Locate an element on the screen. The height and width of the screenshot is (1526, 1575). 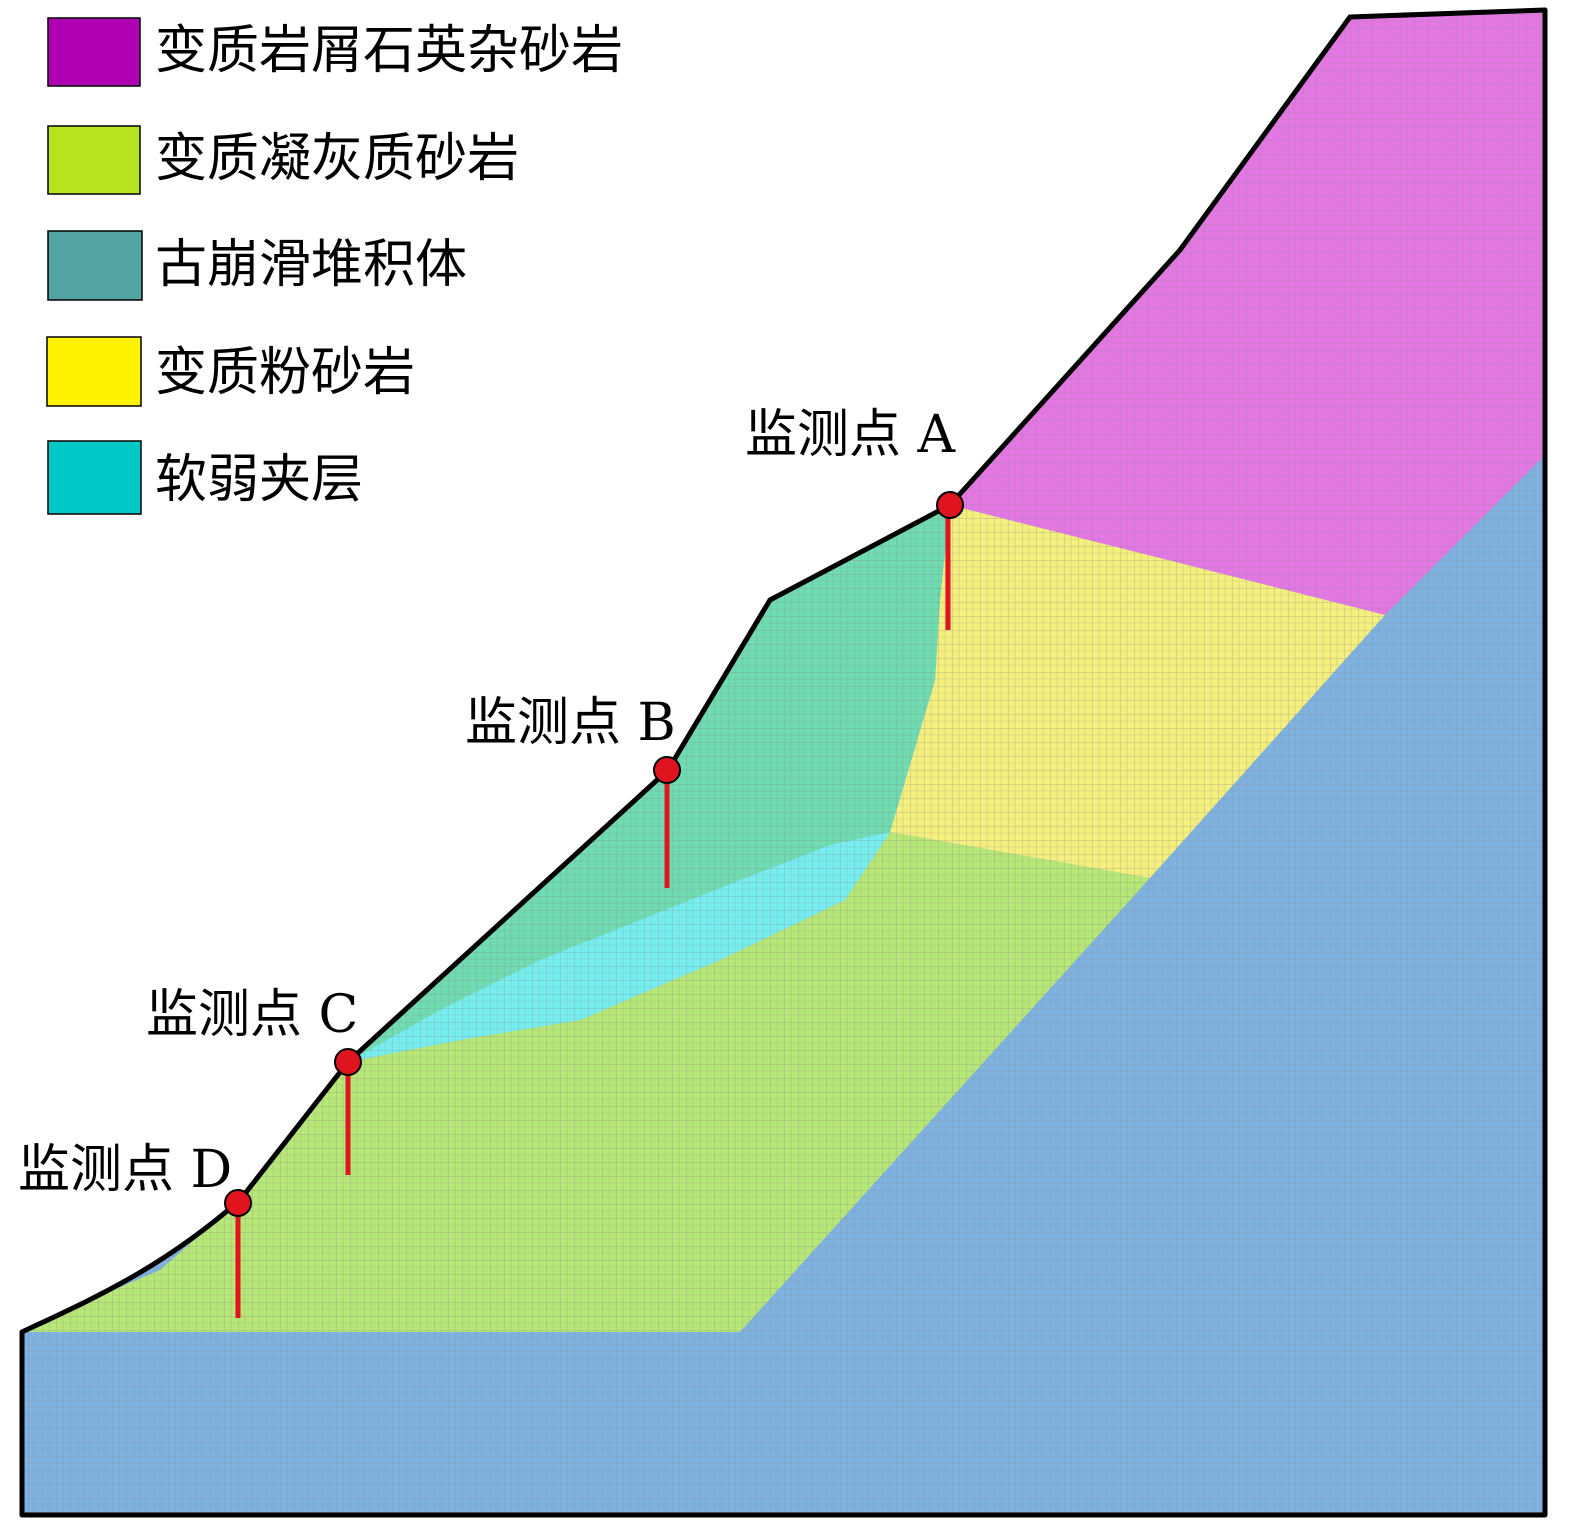
legend: 变质岩屑石英杂砂岩 变质凝灰质砂岩 古崩滑堆积体 变质粉砂岩 软弱夹层 is located at coordinates (334, 266).